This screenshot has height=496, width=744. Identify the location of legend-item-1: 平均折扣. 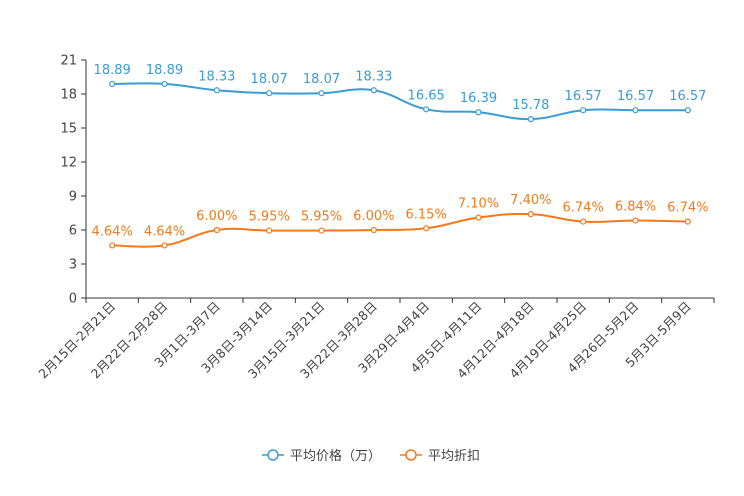
(440, 456).